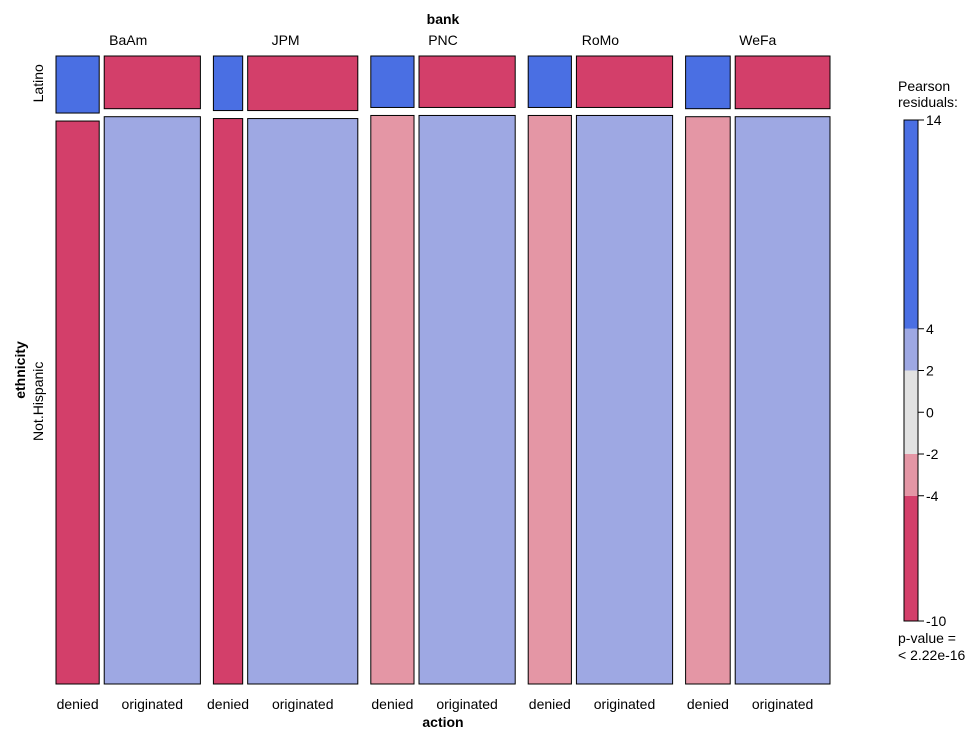 This screenshot has height=740, width=980. What do you see at coordinates (443, 40) in the screenshot?
I see `bank-label-pnc: PNC` at bounding box center [443, 40].